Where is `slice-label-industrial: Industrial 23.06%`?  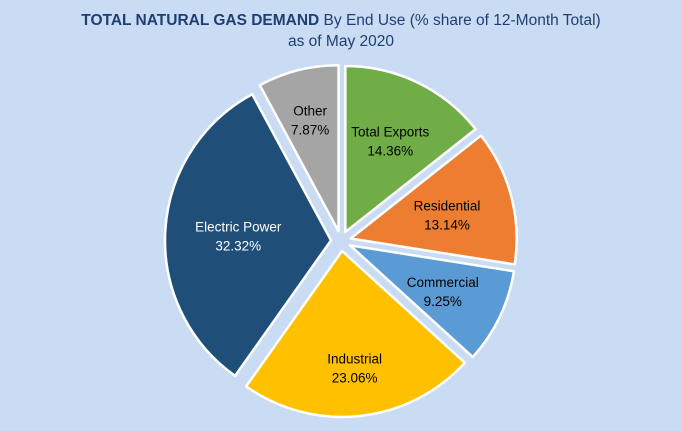
slice-label-industrial: Industrial 23.06% is located at coordinates (354, 368).